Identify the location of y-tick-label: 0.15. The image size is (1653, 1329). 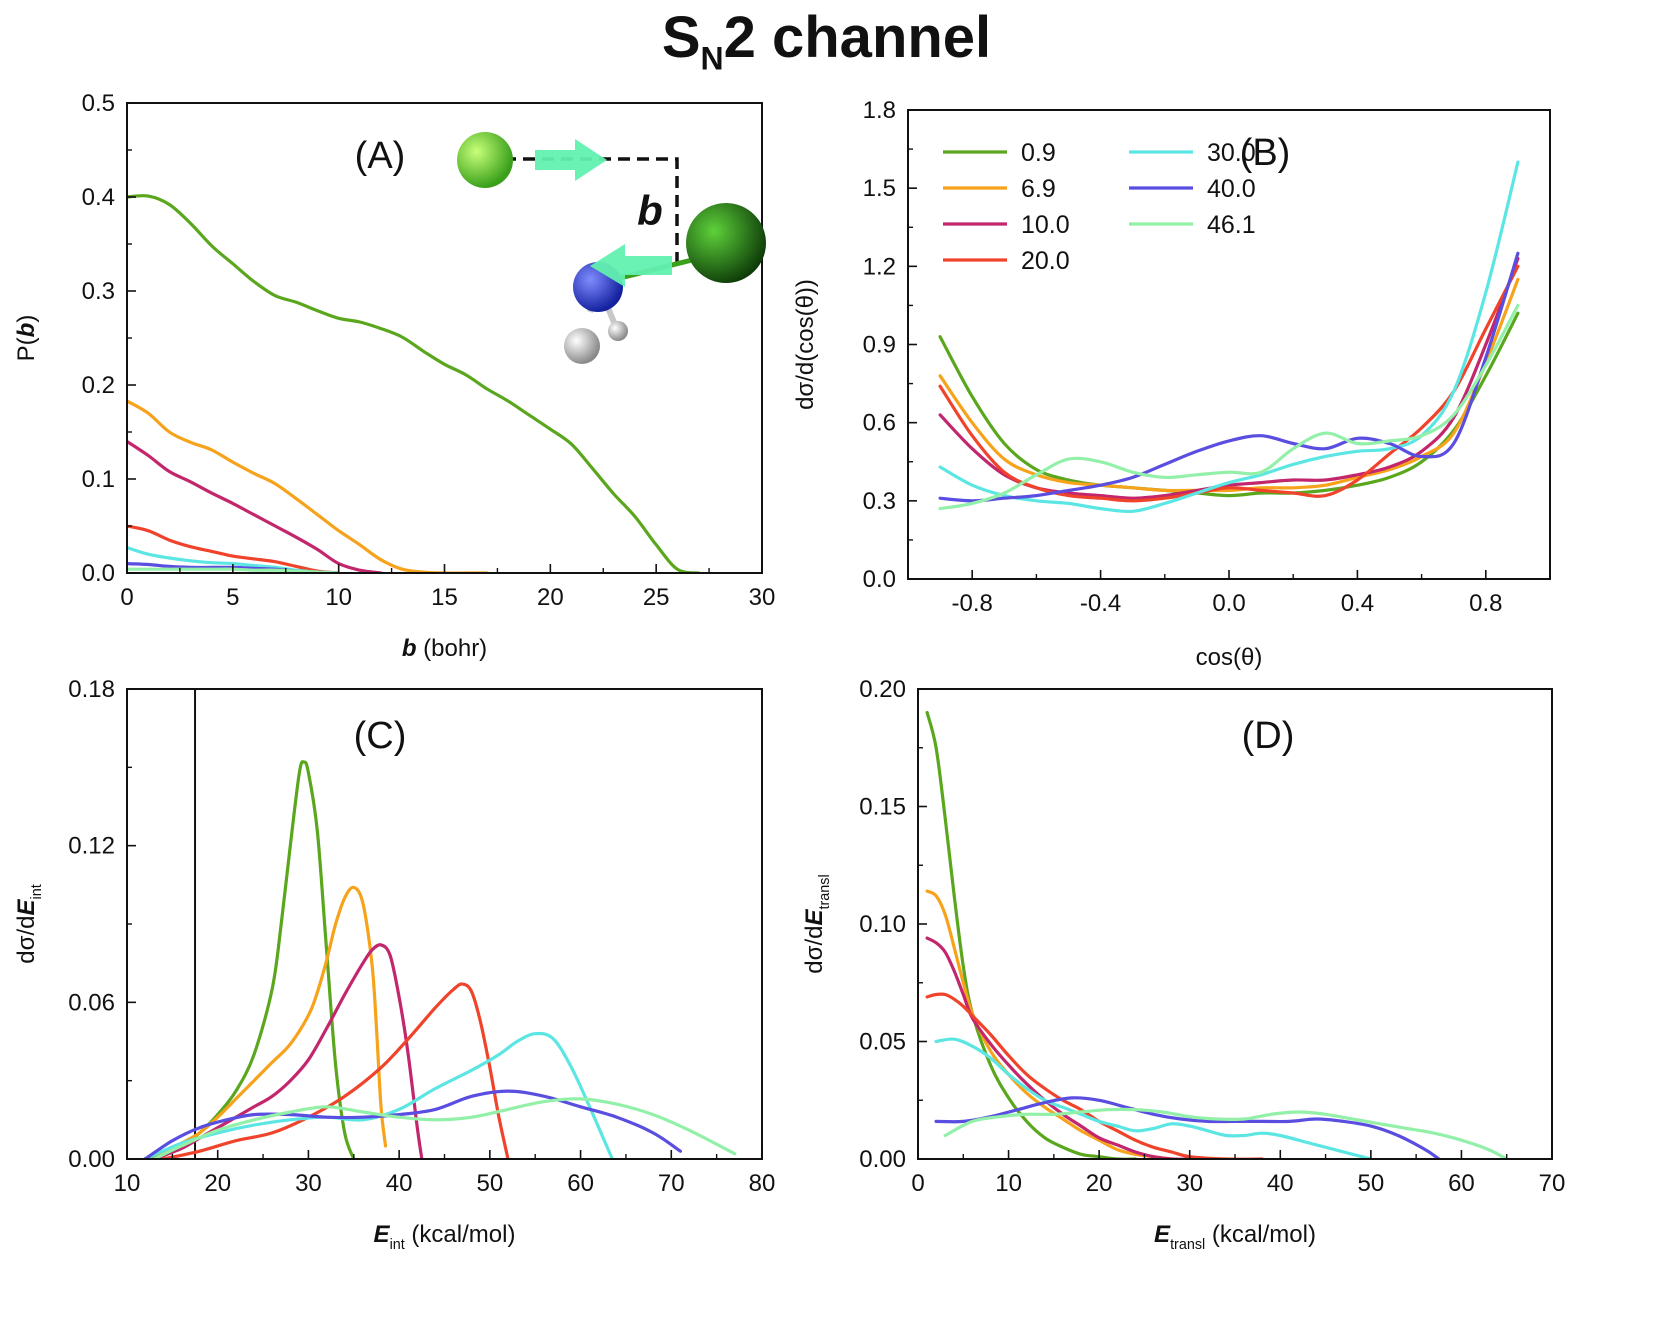
(882, 807).